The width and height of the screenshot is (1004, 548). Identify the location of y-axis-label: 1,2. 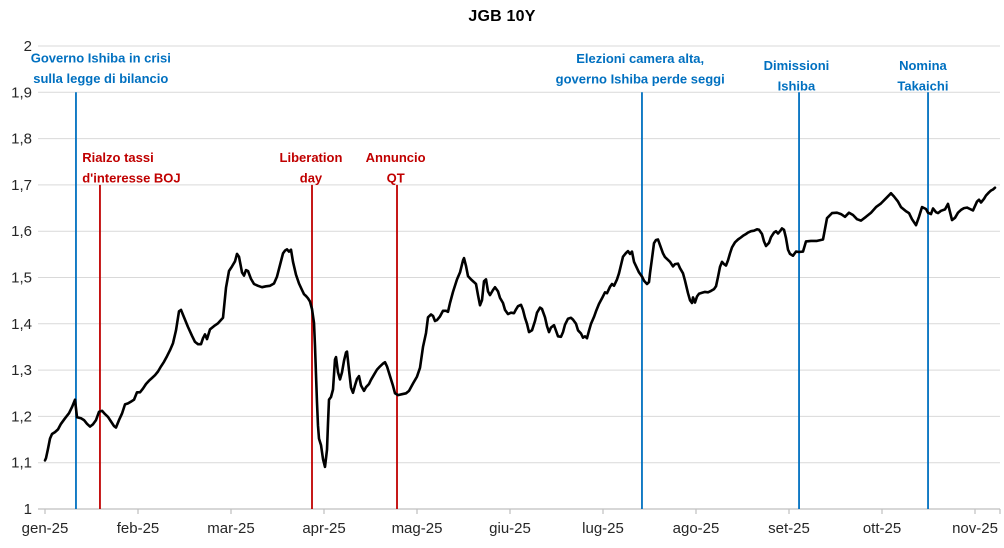
(21, 416).